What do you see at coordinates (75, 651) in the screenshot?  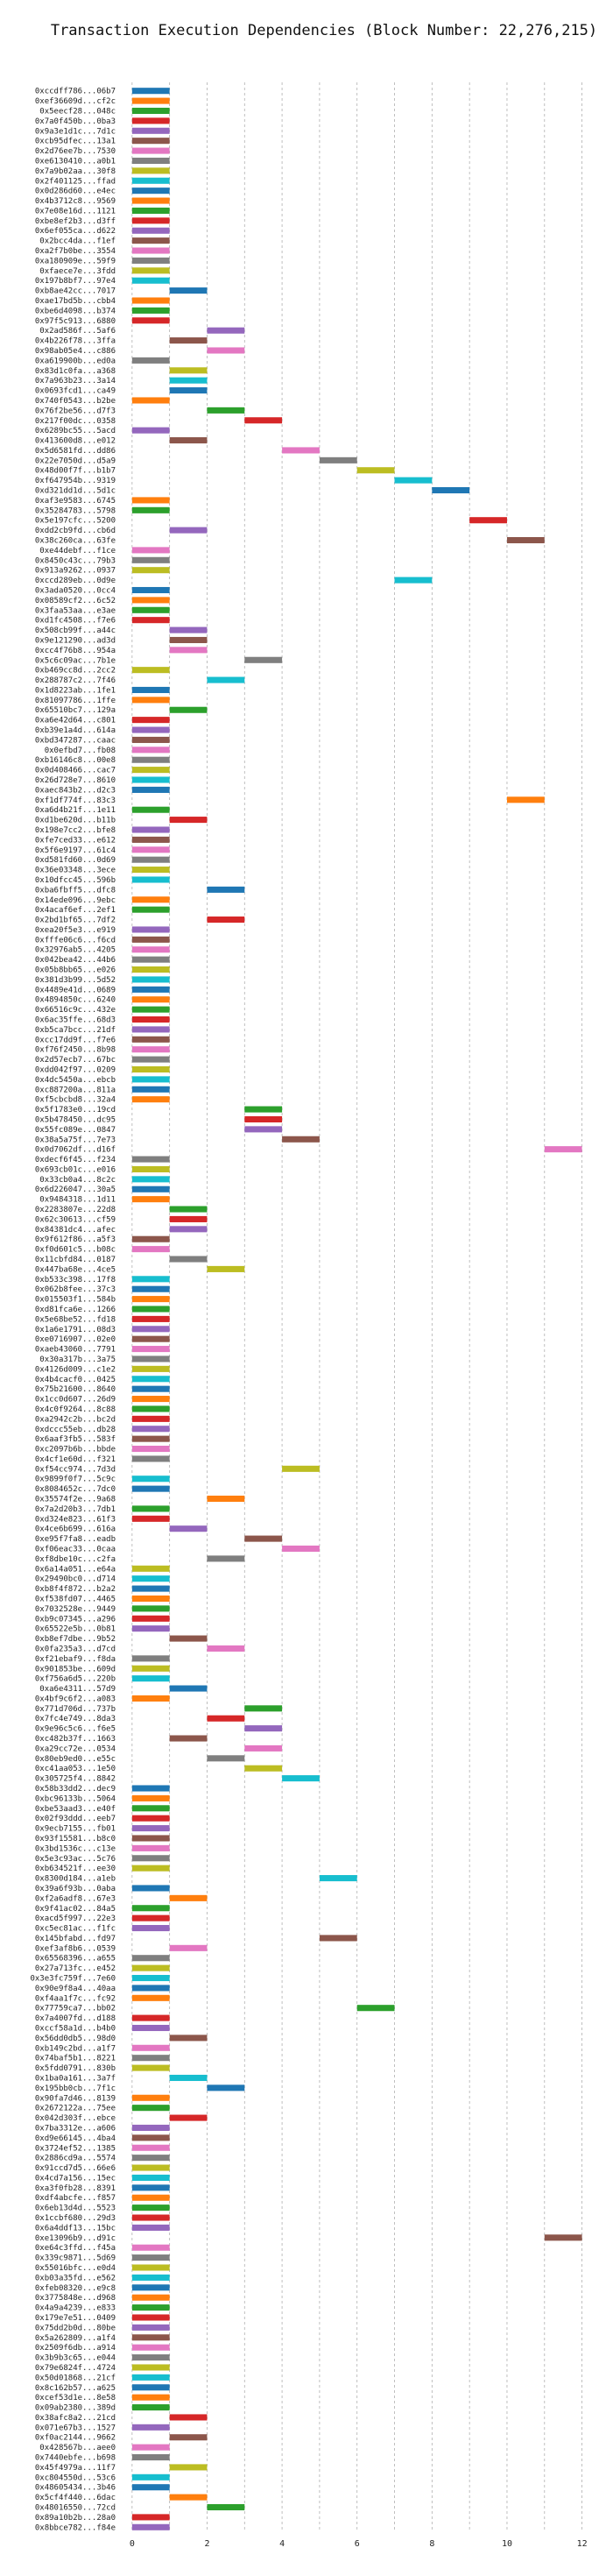 I see `transaction-label: 0xcc4f76b8...954a` at bounding box center [75, 651].